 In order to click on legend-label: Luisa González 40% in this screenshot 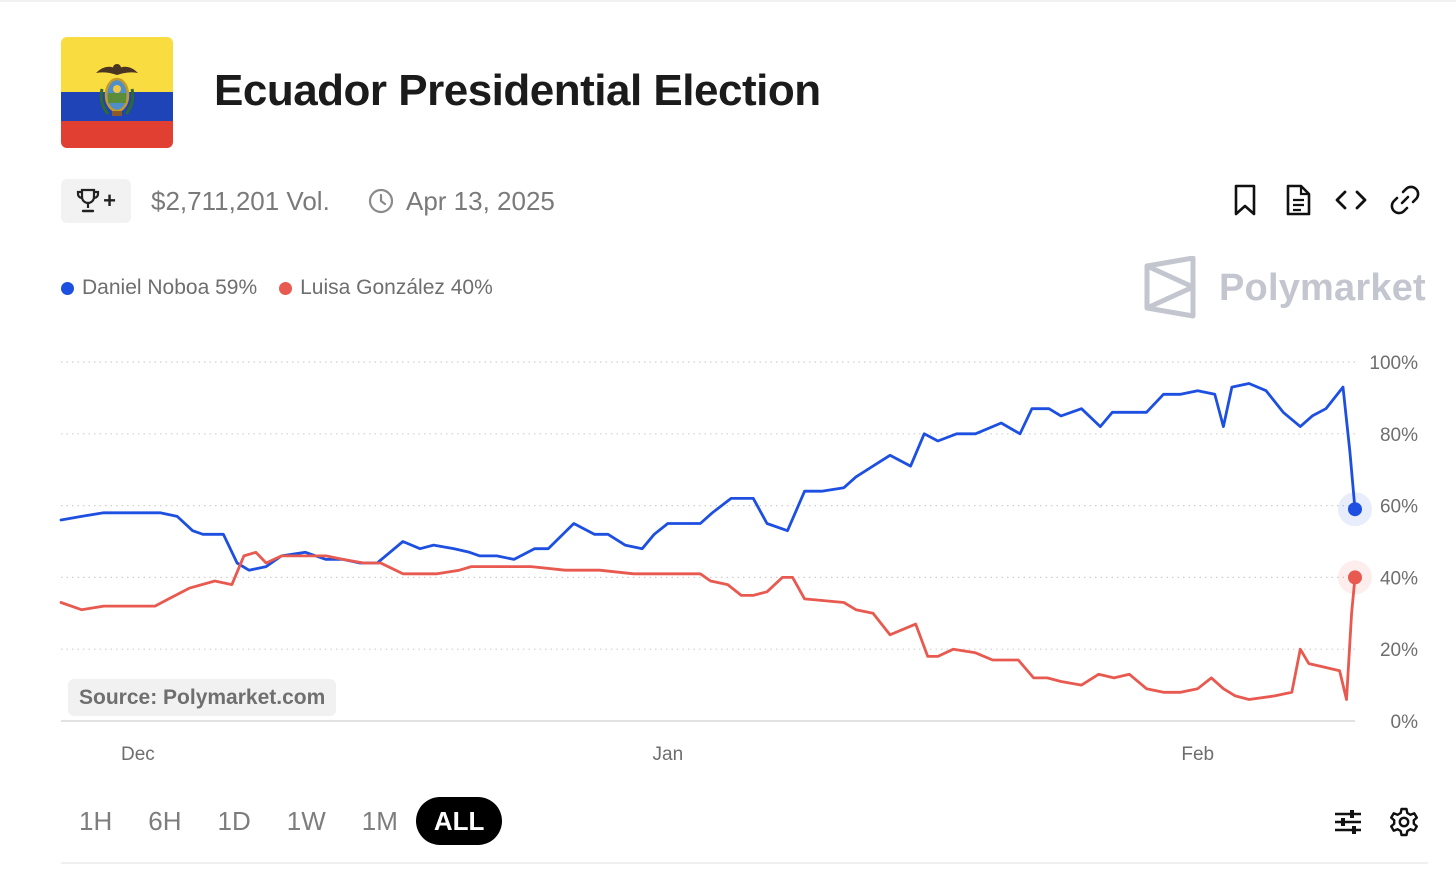, I will do `click(396, 287)`.